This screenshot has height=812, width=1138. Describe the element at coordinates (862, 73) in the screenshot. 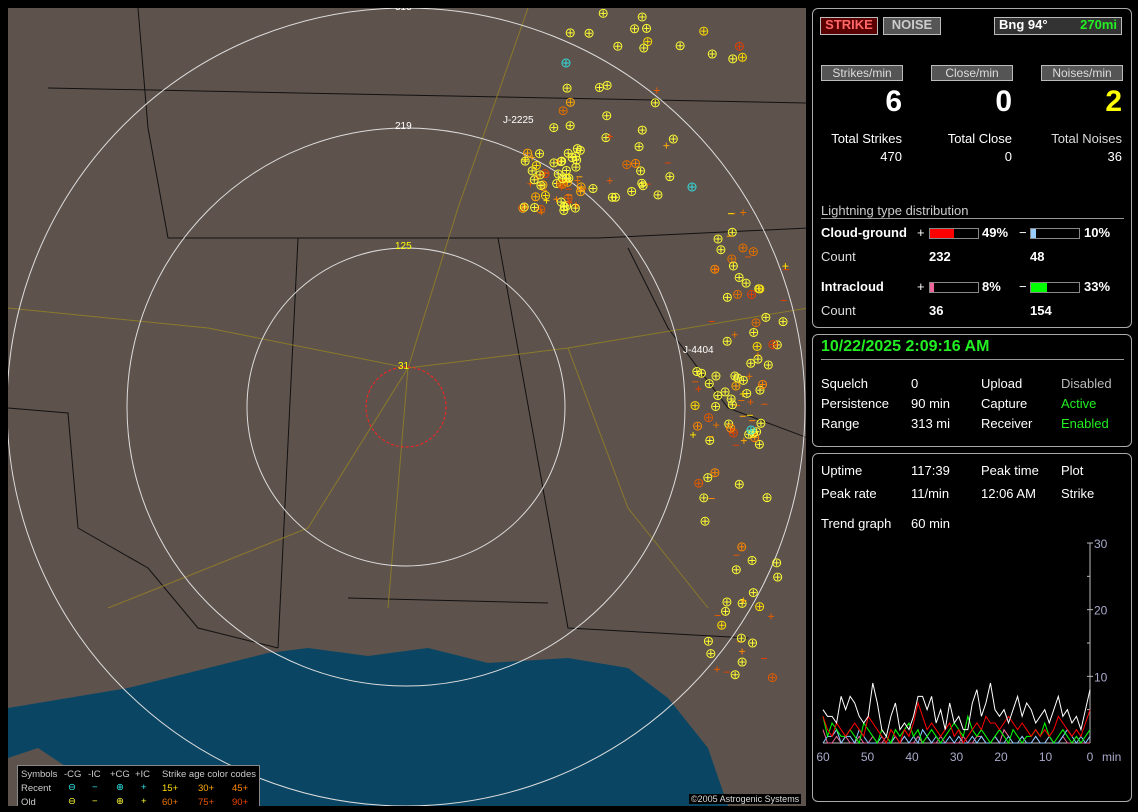

I see `strikes-per-min-button: Strikes/min` at that location.